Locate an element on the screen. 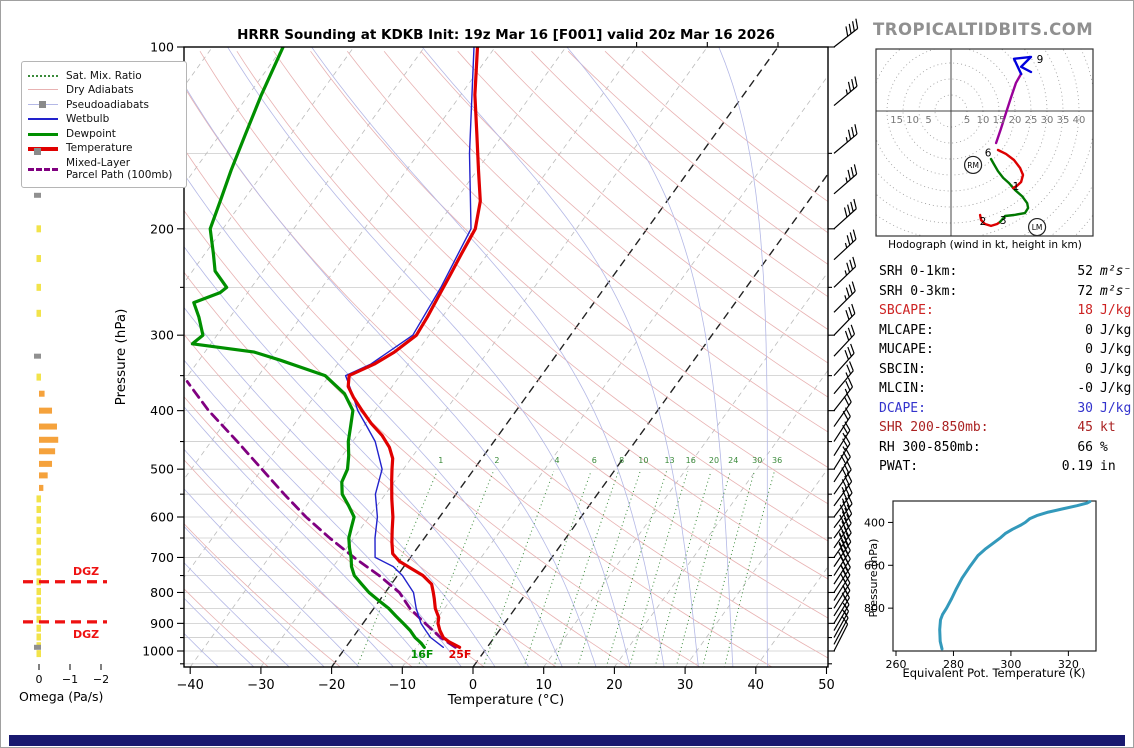 Image resolution: width=1134 pixels, height=748 pixels. svg-text: 2 is located at coordinates (983, 222).